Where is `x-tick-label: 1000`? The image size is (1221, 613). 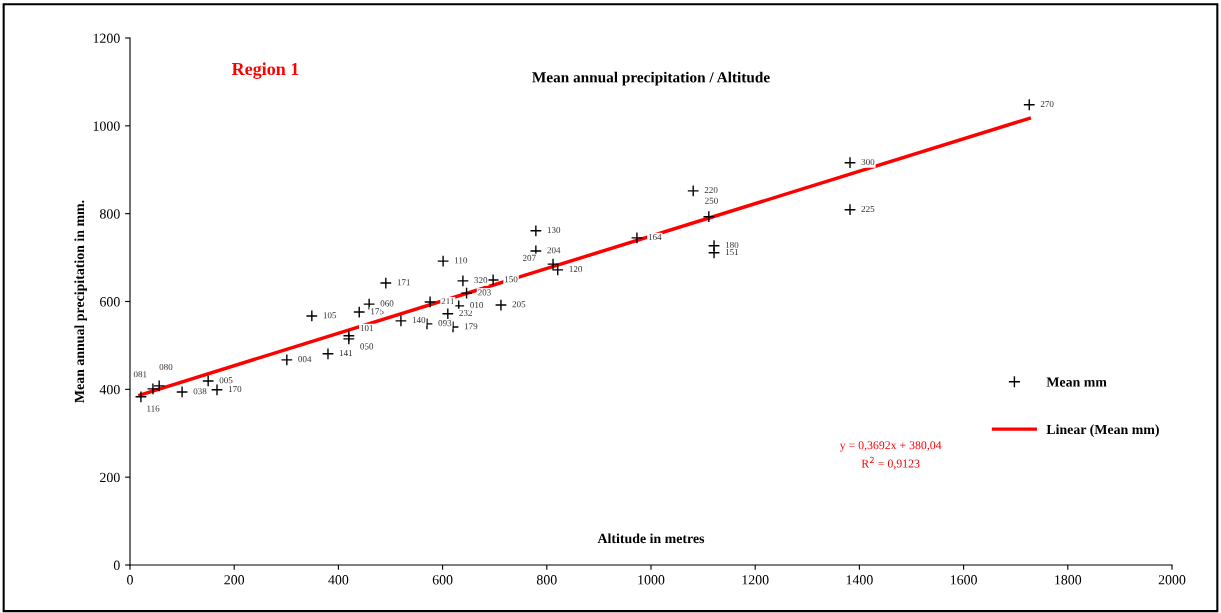 x-tick-label: 1000 is located at coordinates (651, 580).